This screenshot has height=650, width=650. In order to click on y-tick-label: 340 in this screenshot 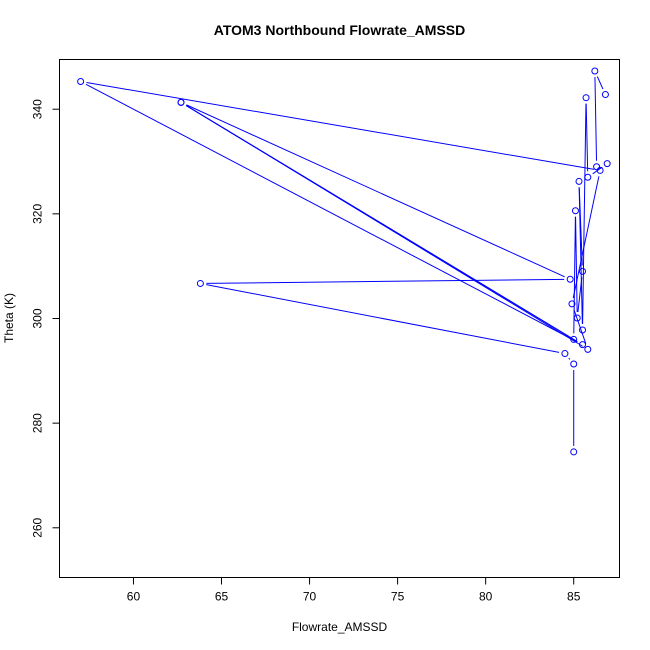, I will do `click(38, 109)`.